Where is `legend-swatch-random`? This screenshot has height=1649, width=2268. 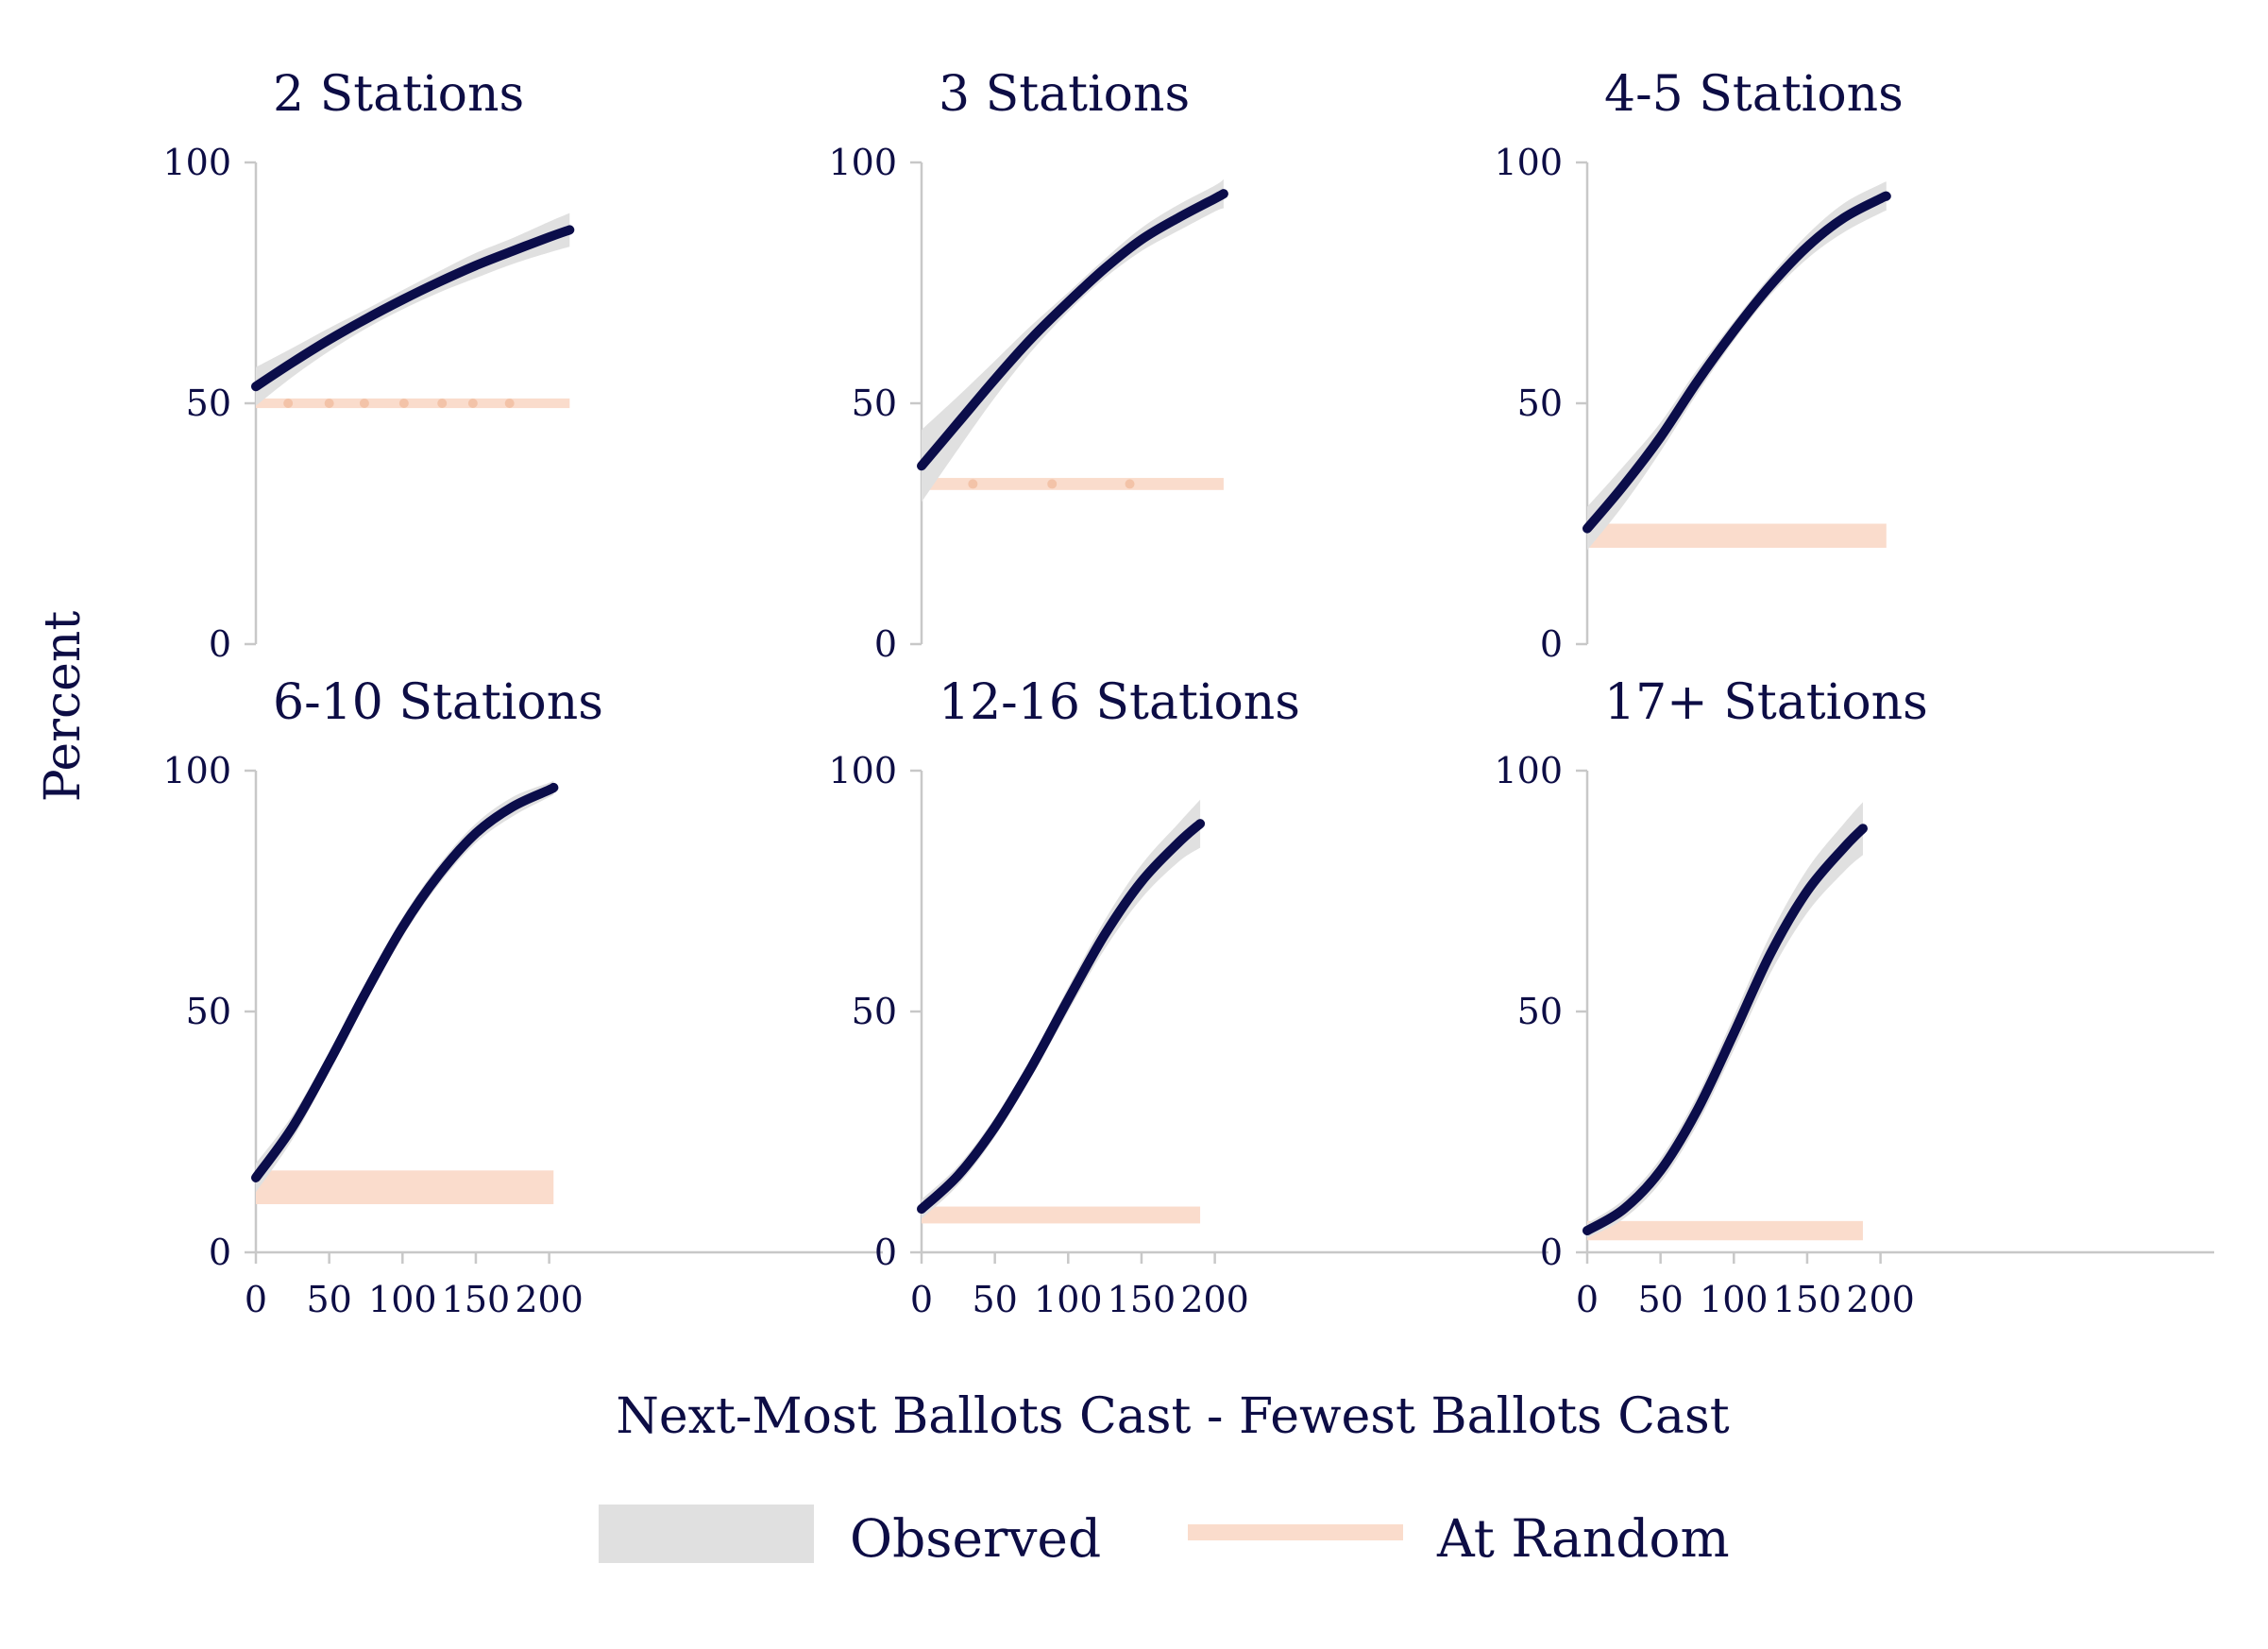
legend-swatch-random is located at coordinates (1295, 1532).